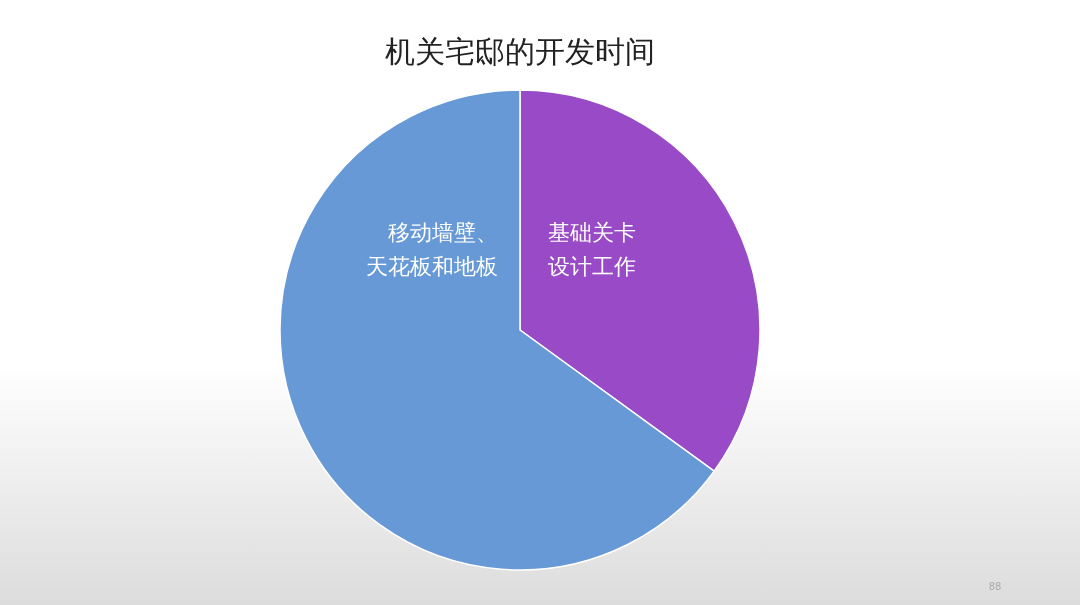 This screenshot has width=1080, height=605. Describe the element at coordinates (432, 249) in the screenshot. I see `slice-label: 移动墙壁、天花板和地板` at that location.